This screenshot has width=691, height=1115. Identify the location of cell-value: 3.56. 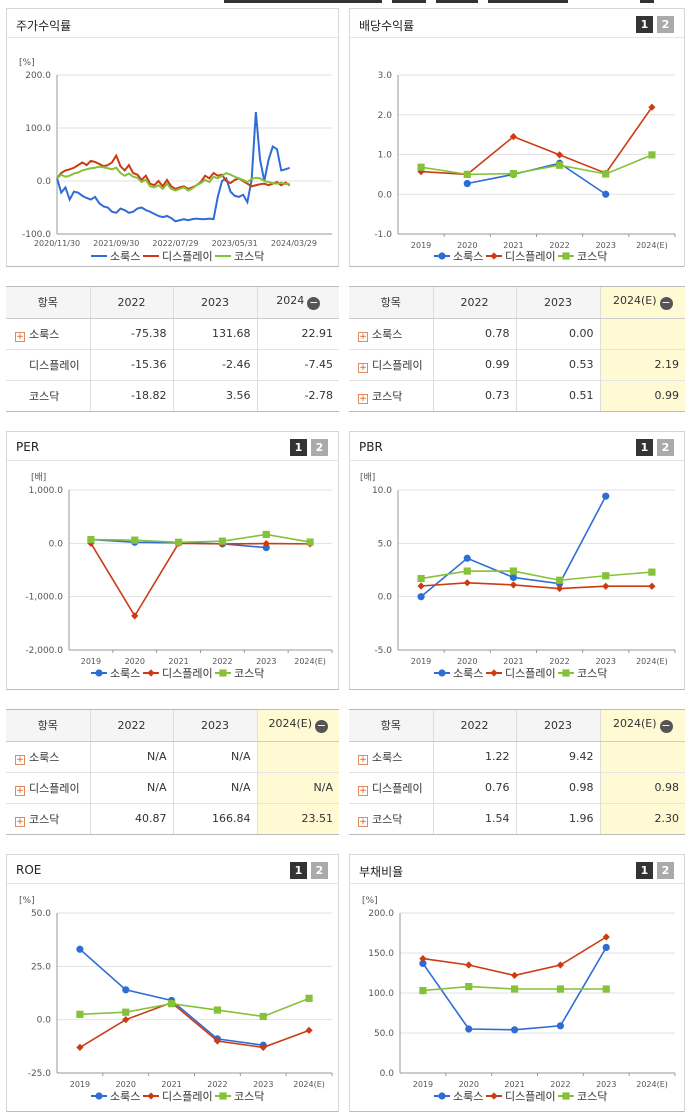
(214, 395).